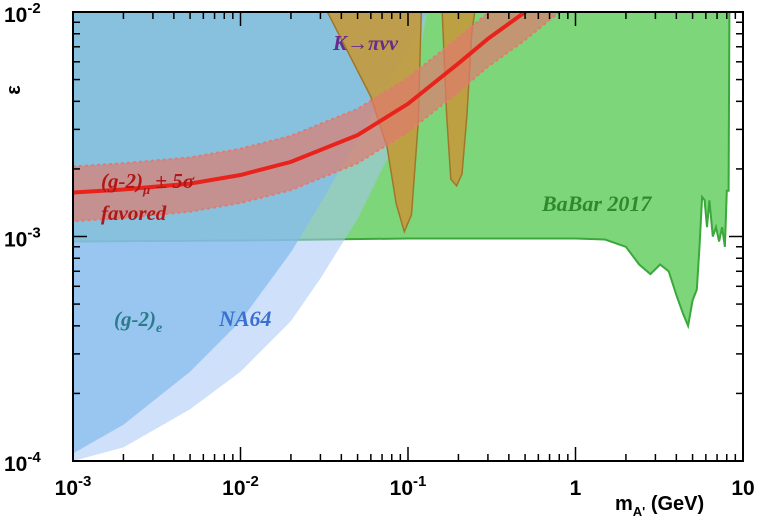 The width and height of the screenshot is (777, 521). What do you see at coordinates (245, 318) in the screenshot?
I see `label-na64: NA64` at bounding box center [245, 318].